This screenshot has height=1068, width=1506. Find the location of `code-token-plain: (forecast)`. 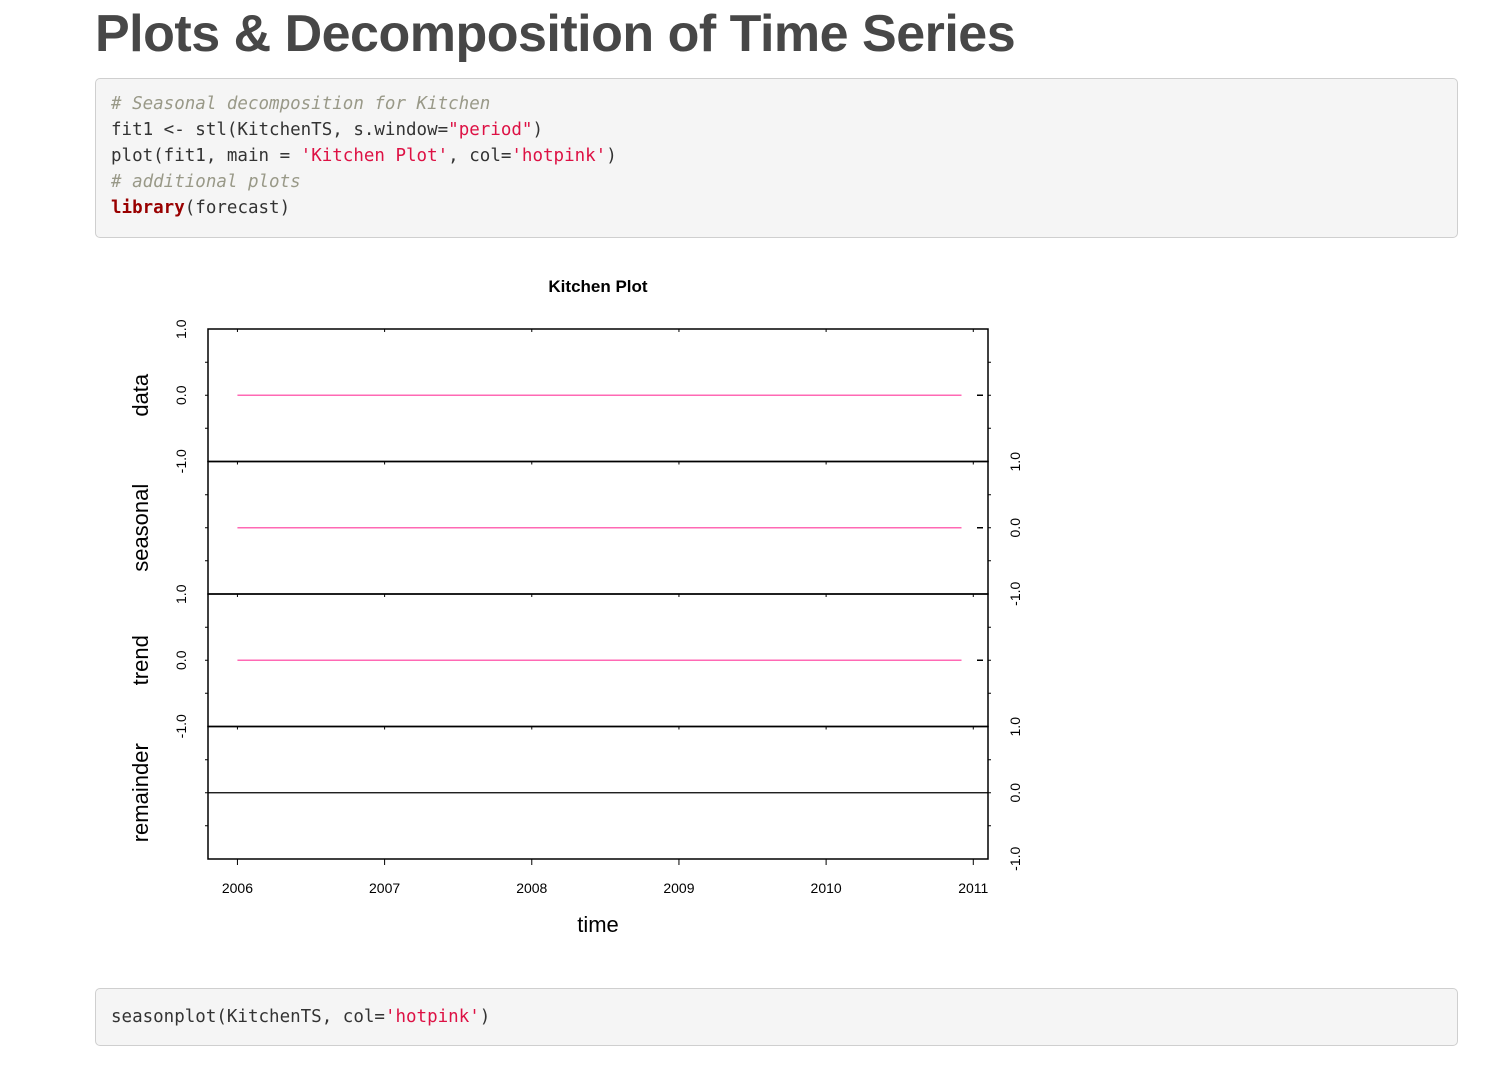

code-token-plain: (forecast) is located at coordinates (237, 208).